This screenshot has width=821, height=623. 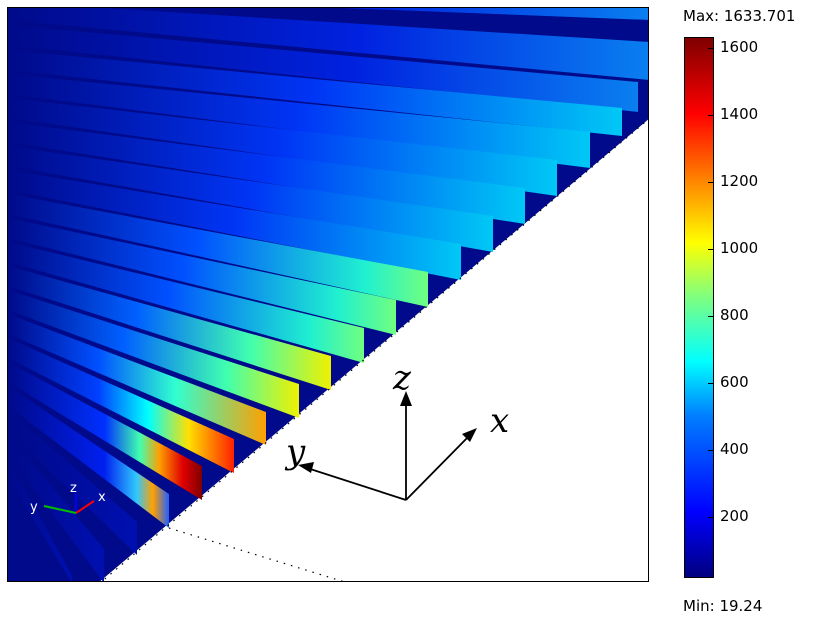 I want to click on colorbar-tick-label: 1000, so click(x=739, y=248).